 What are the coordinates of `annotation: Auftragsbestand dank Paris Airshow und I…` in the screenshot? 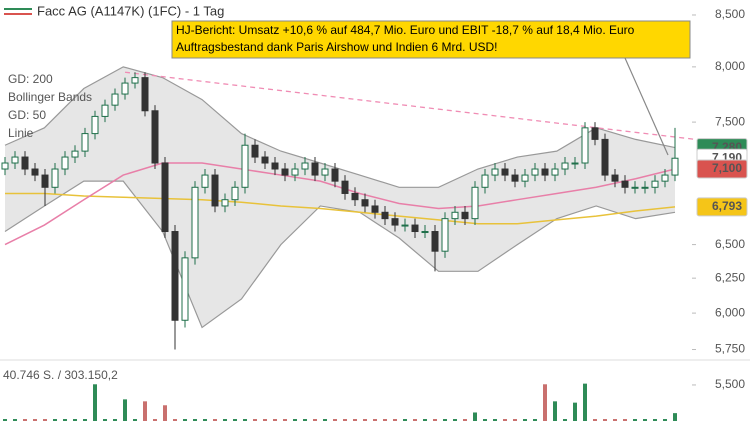 It's located at (337, 47).